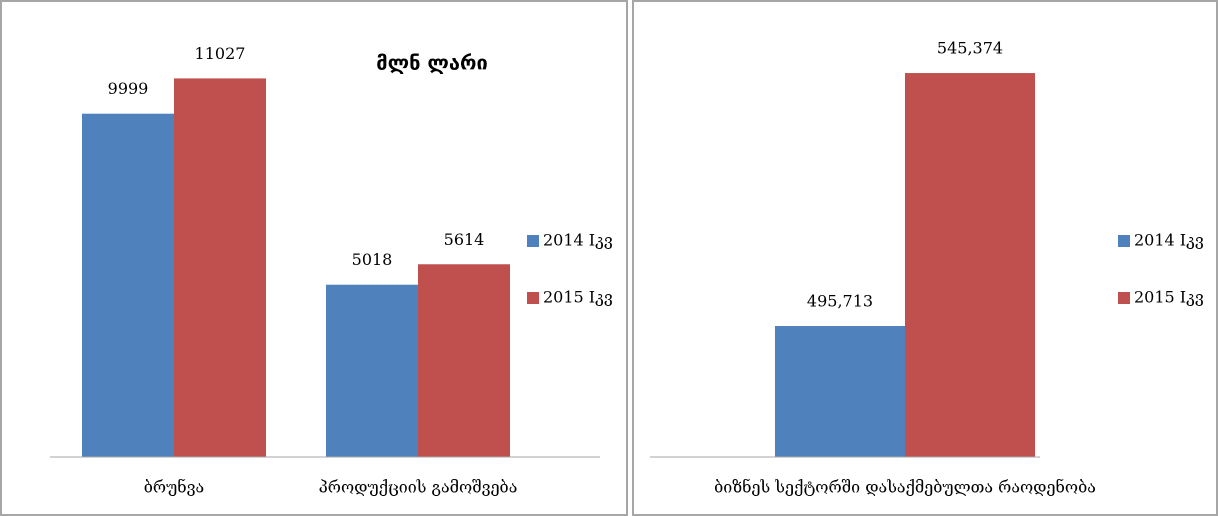 Image resolution: width=1218 pixels, height=516 pixels. What do you see at coordinates (220, 53) in the screenshot?
I see `data-label: 11027` at bounding box center [220, 53].